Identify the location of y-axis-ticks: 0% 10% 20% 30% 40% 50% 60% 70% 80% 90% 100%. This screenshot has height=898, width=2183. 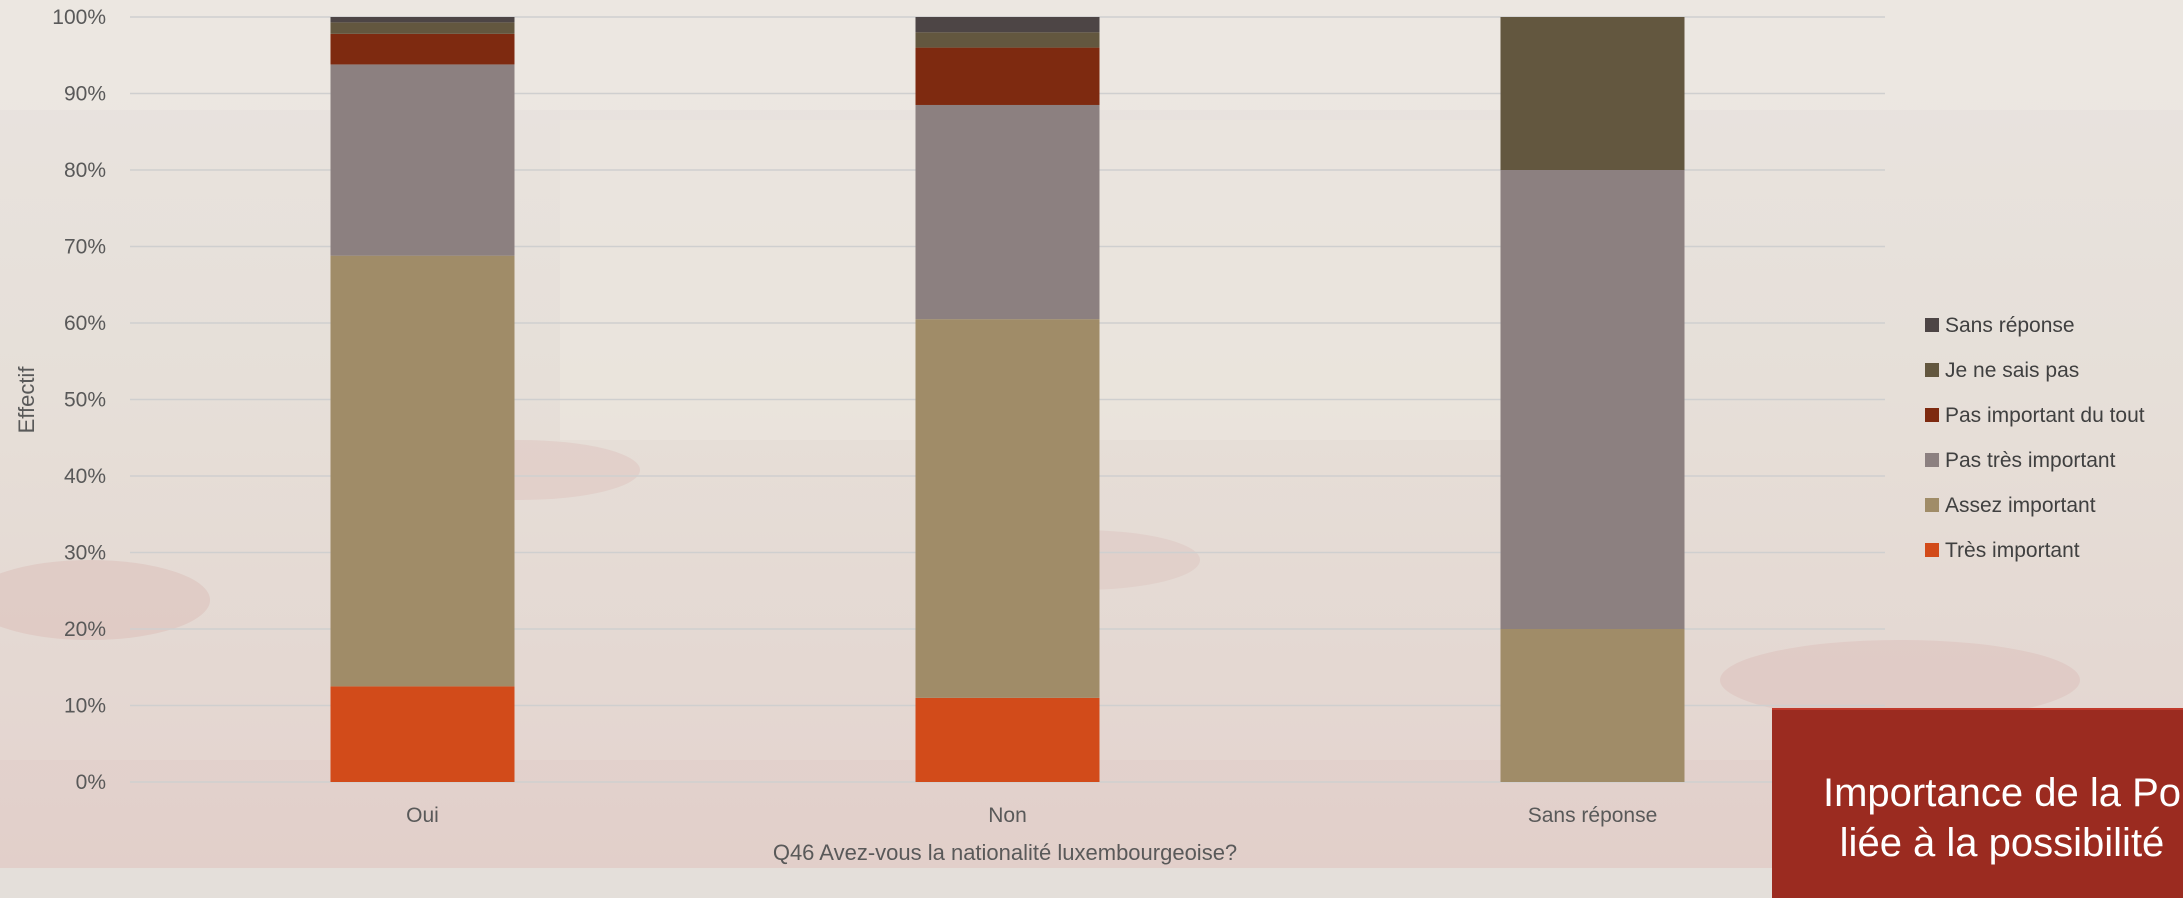
(79, 400).